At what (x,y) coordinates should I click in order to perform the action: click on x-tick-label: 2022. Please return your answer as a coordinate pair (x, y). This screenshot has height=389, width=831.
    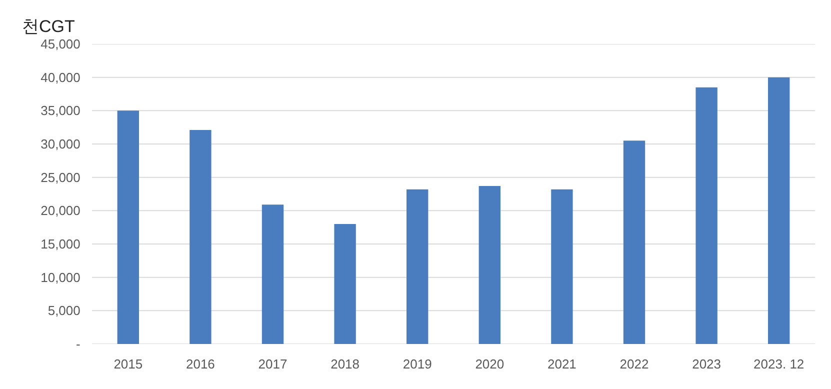
    Looking at the image, I should click on (634, 364).